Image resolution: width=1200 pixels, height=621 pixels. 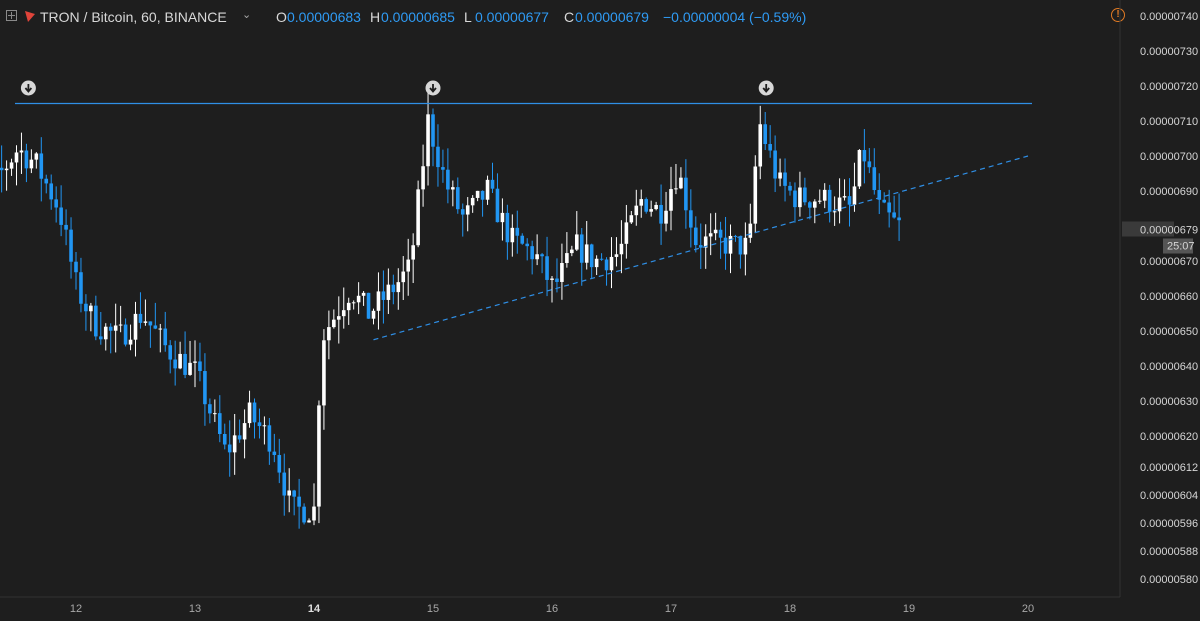 What do you see at coordinates (76, 609) in the screenshot?
I see `time-tick-label: 12` at bounding box center [76, 609].